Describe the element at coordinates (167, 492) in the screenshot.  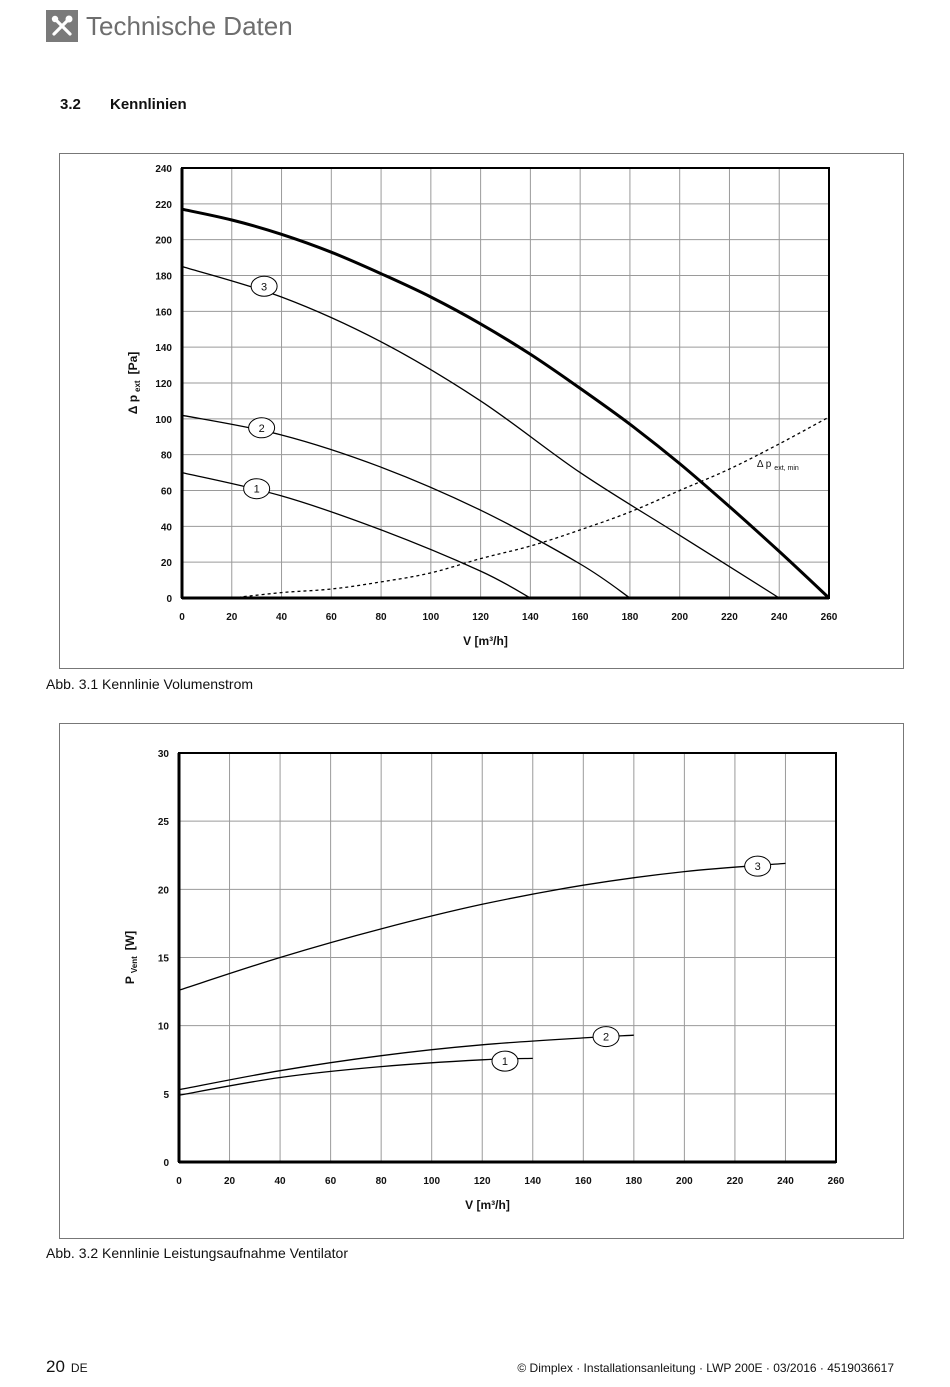
I see `y-tick-label: 60` at that location.